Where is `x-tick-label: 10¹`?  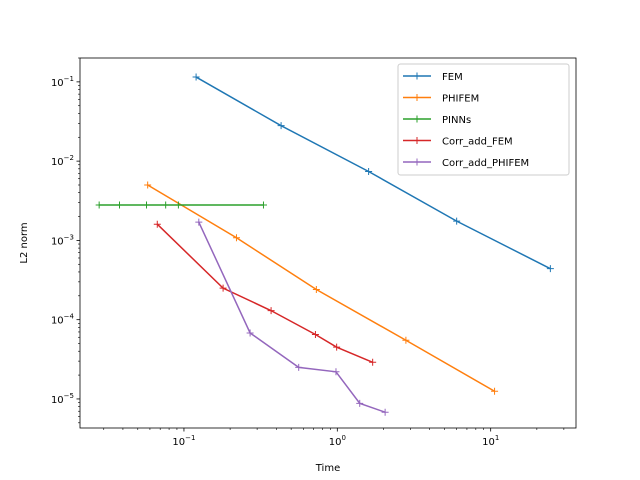
x-tick-label: 10¹ is located at coordinates (490, 441).